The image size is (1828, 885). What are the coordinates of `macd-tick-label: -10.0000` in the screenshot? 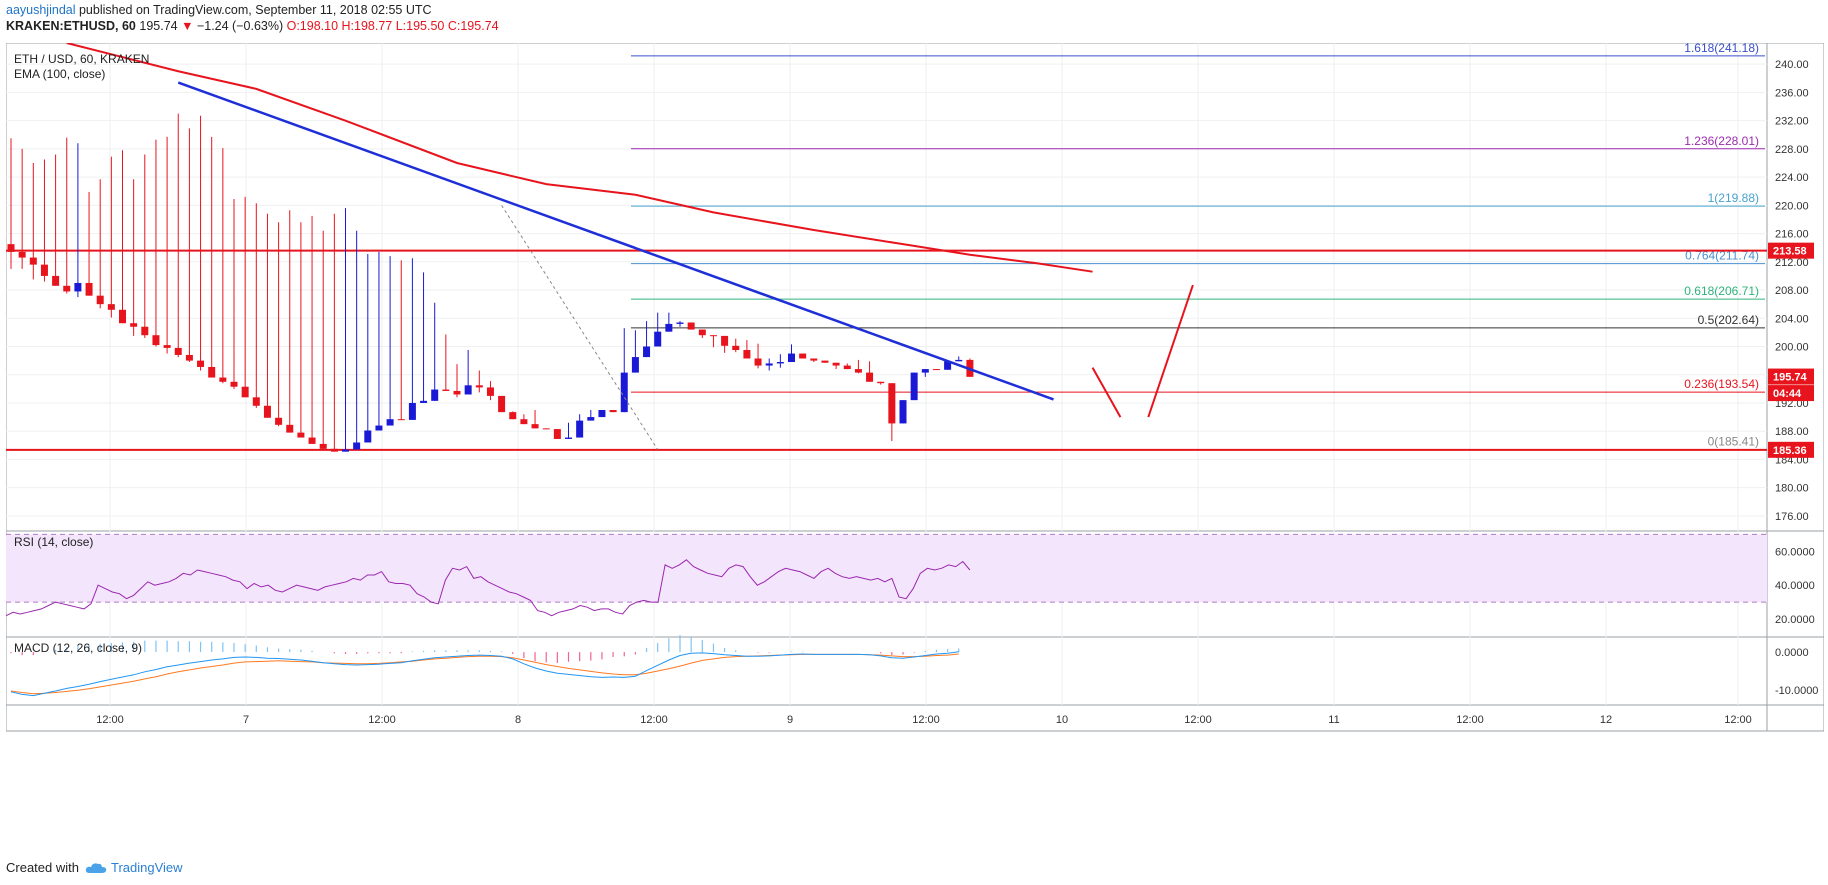 It's located at (1796, 691).